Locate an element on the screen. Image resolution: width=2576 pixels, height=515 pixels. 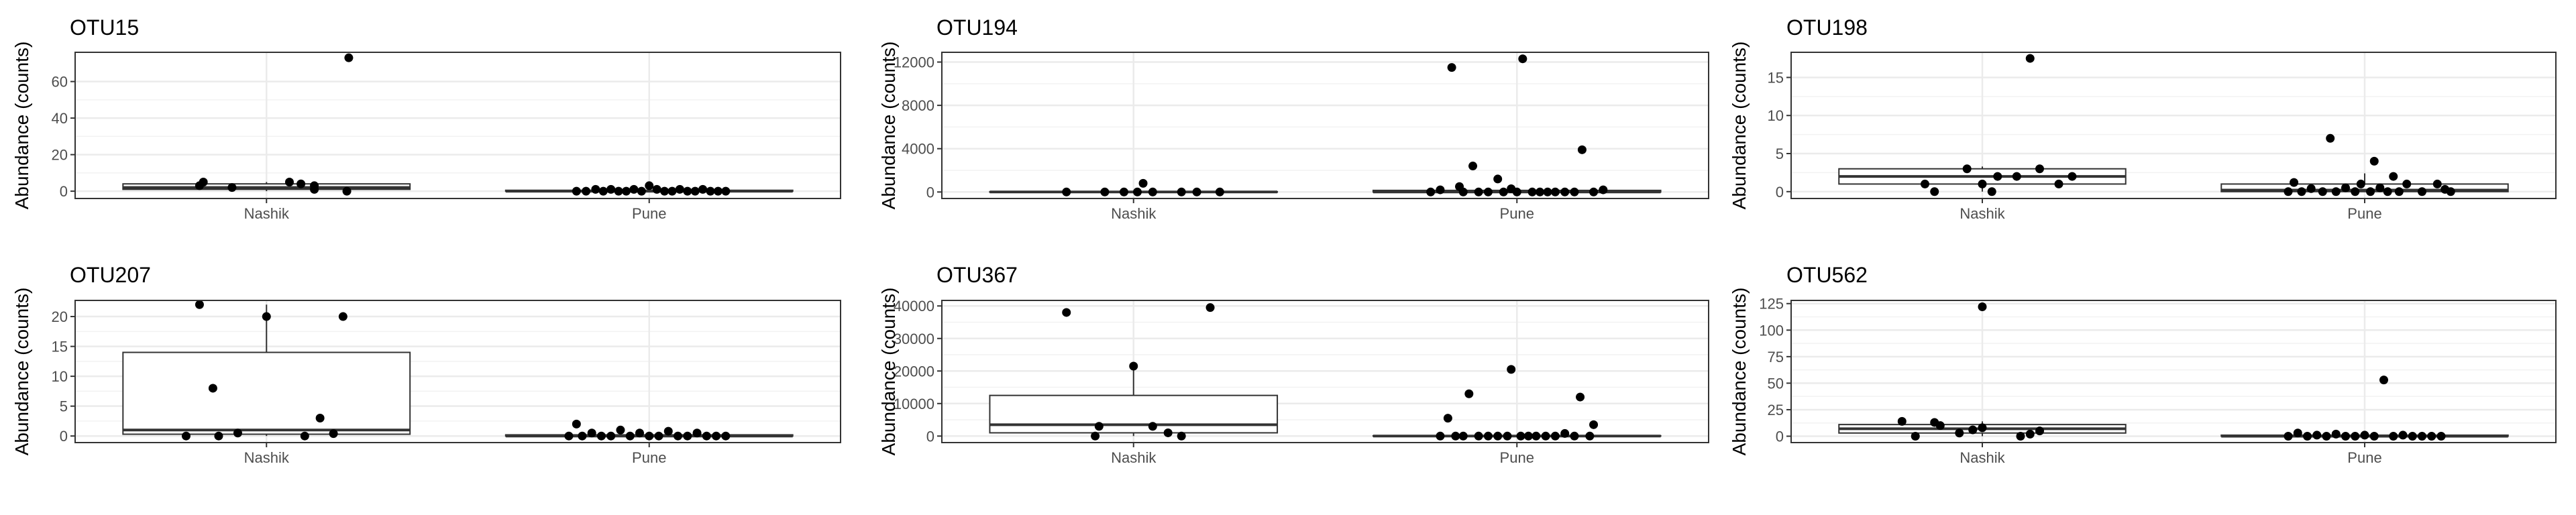
y-tick-label: 60 is located at coordinates (60, 82).